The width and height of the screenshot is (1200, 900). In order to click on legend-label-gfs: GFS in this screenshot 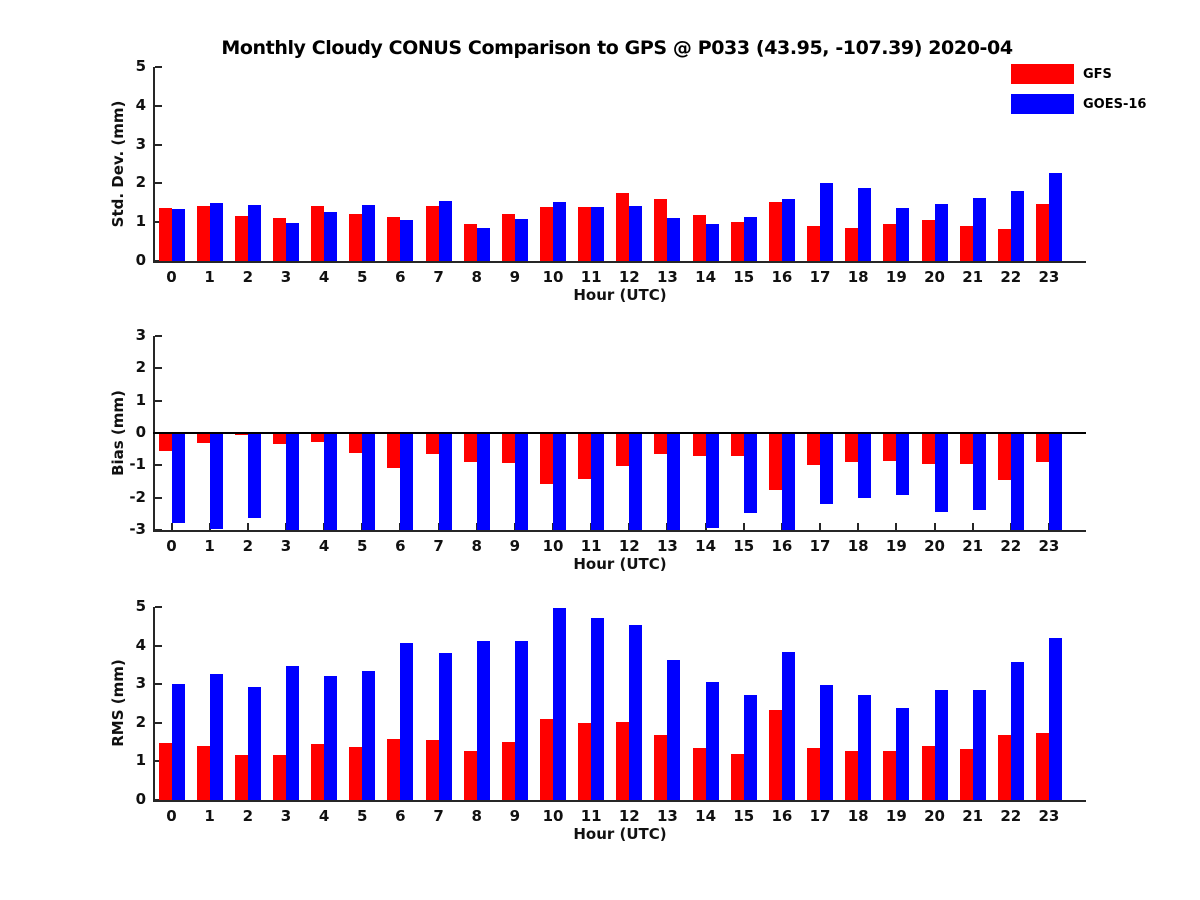, I will do `click(1097, 74)`.